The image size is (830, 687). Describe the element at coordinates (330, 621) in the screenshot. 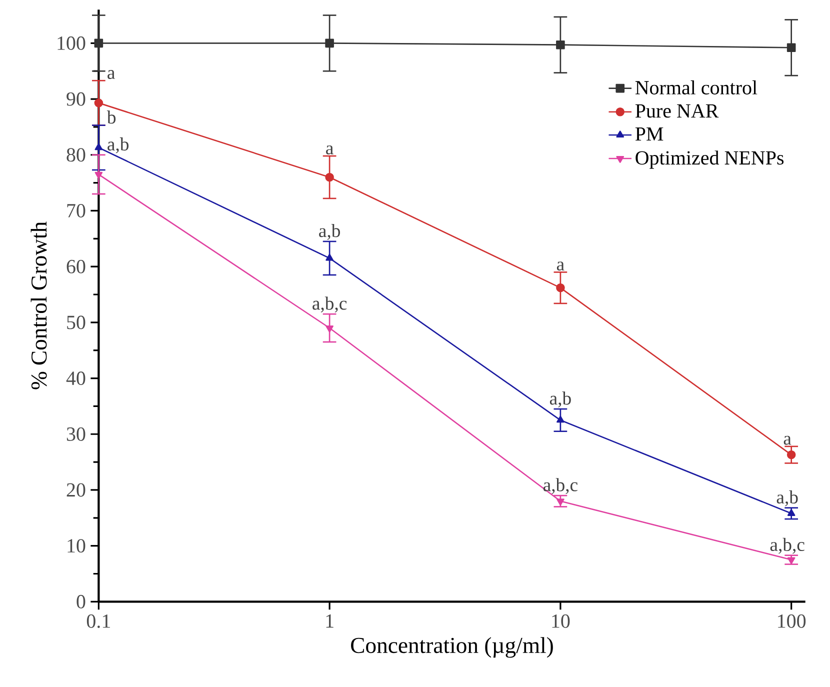

I see `x-tick-label: 1` at that location.